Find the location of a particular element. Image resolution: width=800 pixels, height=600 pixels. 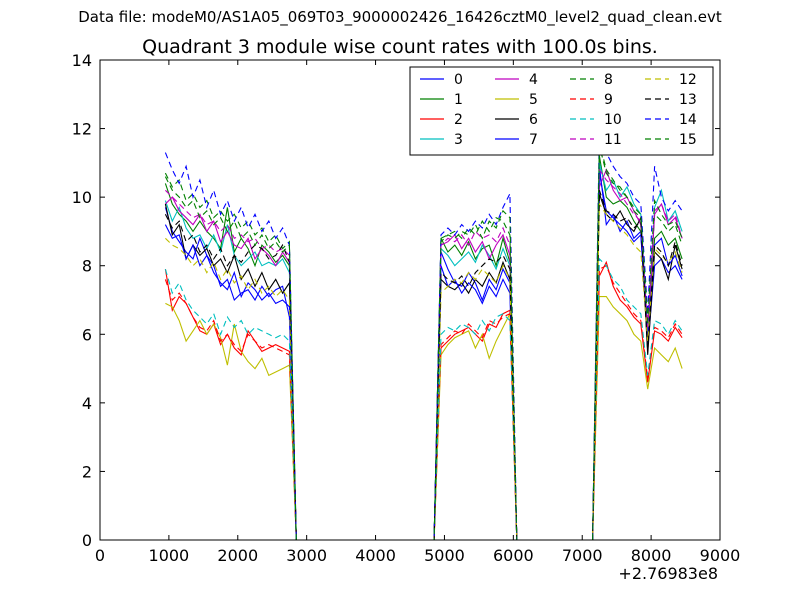

x-tick-label: 8000 is located at coordinates (651, 555).